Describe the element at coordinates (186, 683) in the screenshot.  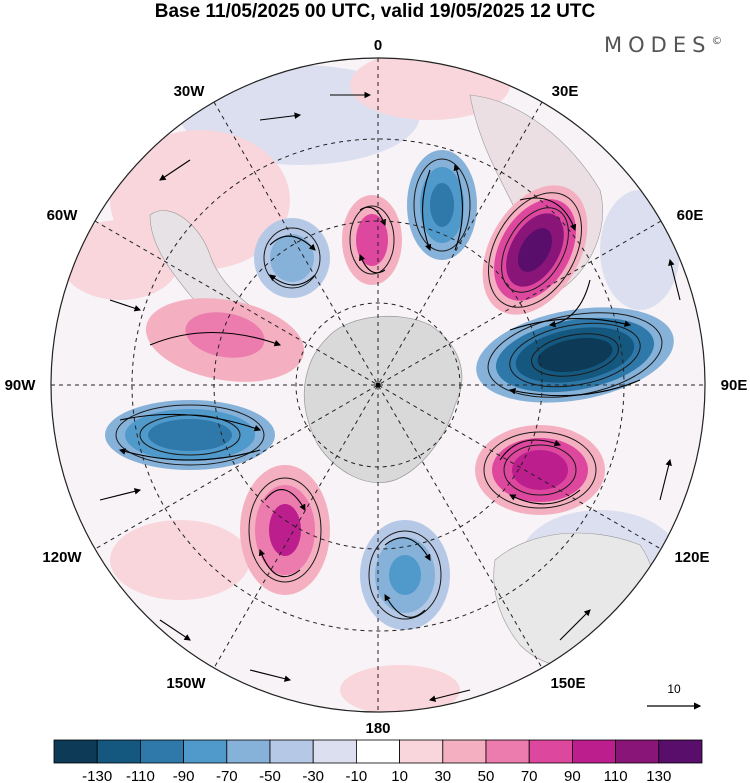
I see `lon-label-150w: 150W` at that location.